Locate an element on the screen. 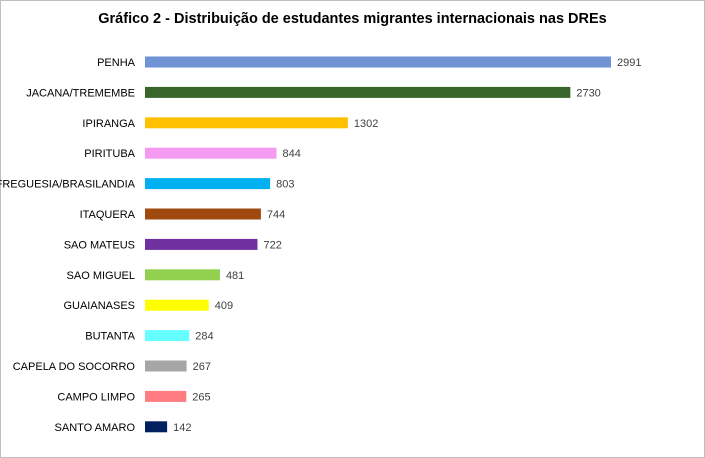  data-label: 803 is located at coordinates (285, 185).